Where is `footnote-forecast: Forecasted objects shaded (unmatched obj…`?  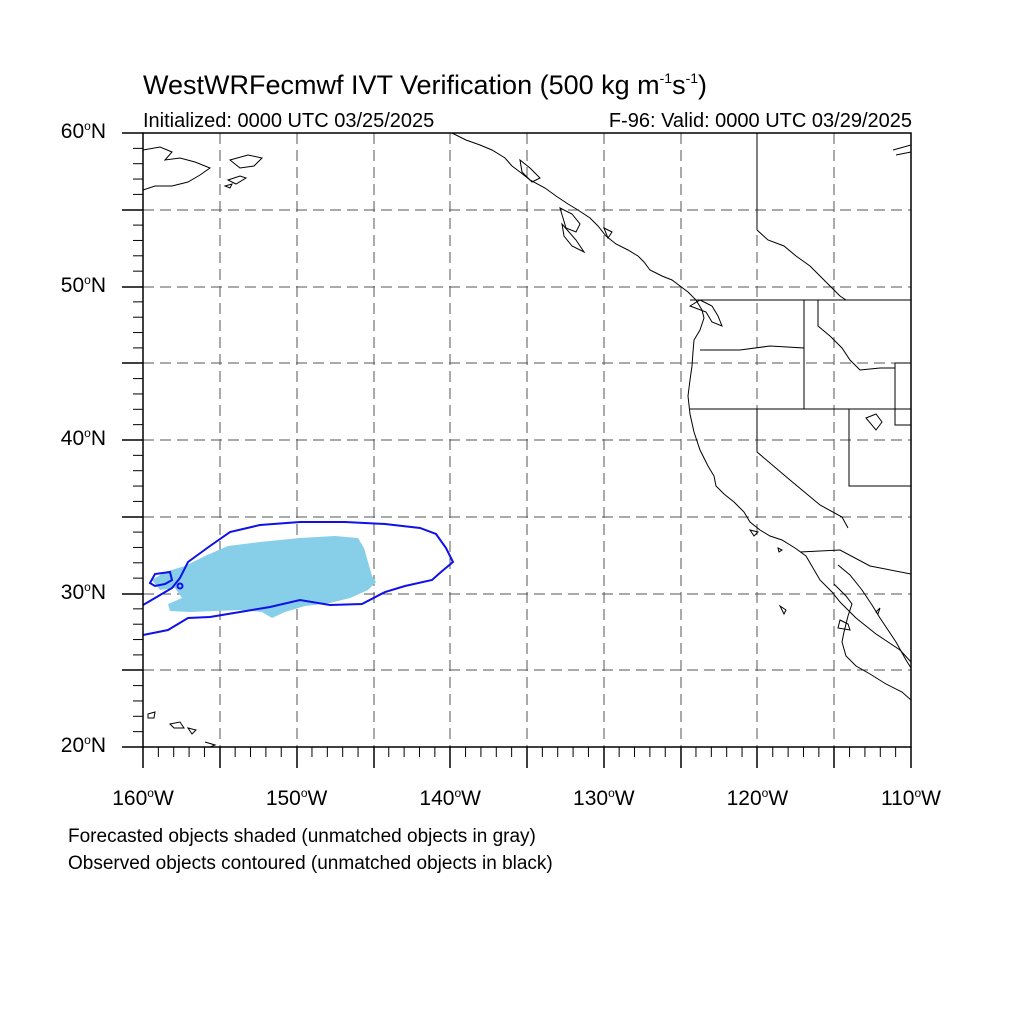
footnote-forecast: Forecasted objects shaded (unmatched obj… is located at coordinates (302, 836).